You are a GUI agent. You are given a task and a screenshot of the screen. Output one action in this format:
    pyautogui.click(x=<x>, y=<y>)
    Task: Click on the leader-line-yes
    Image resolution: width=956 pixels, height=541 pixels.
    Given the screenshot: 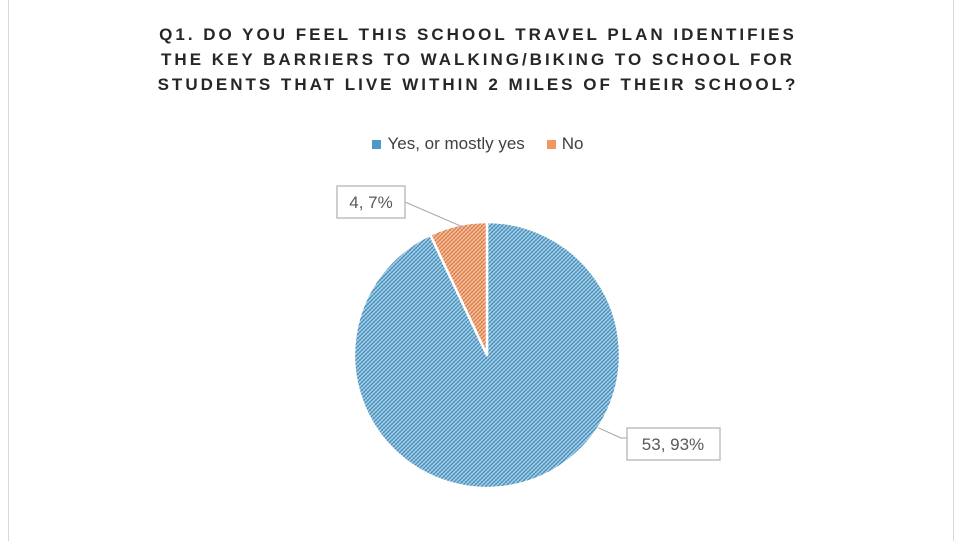 What is the action you would take?
    pyautogui.click(x=612, y=433)
    